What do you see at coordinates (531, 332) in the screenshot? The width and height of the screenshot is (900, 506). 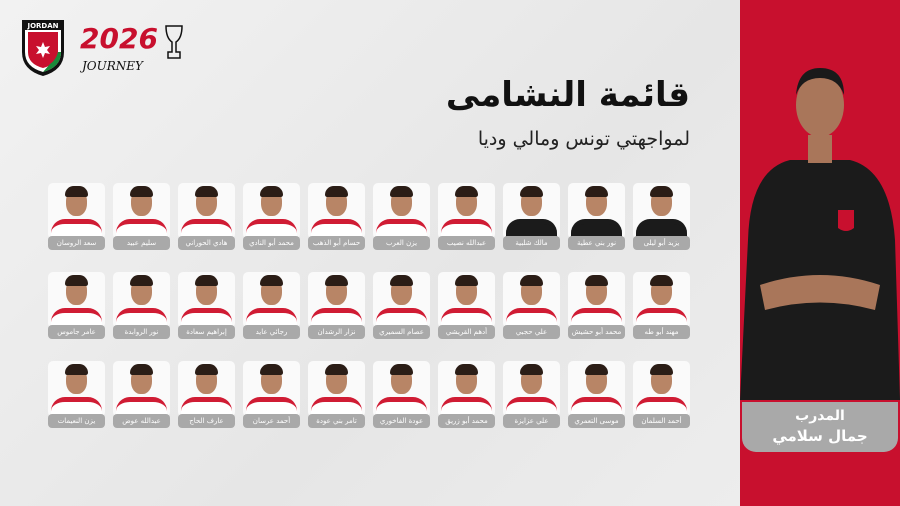 I see `player-name: علي حجبي` at bounding box center [531, 332].